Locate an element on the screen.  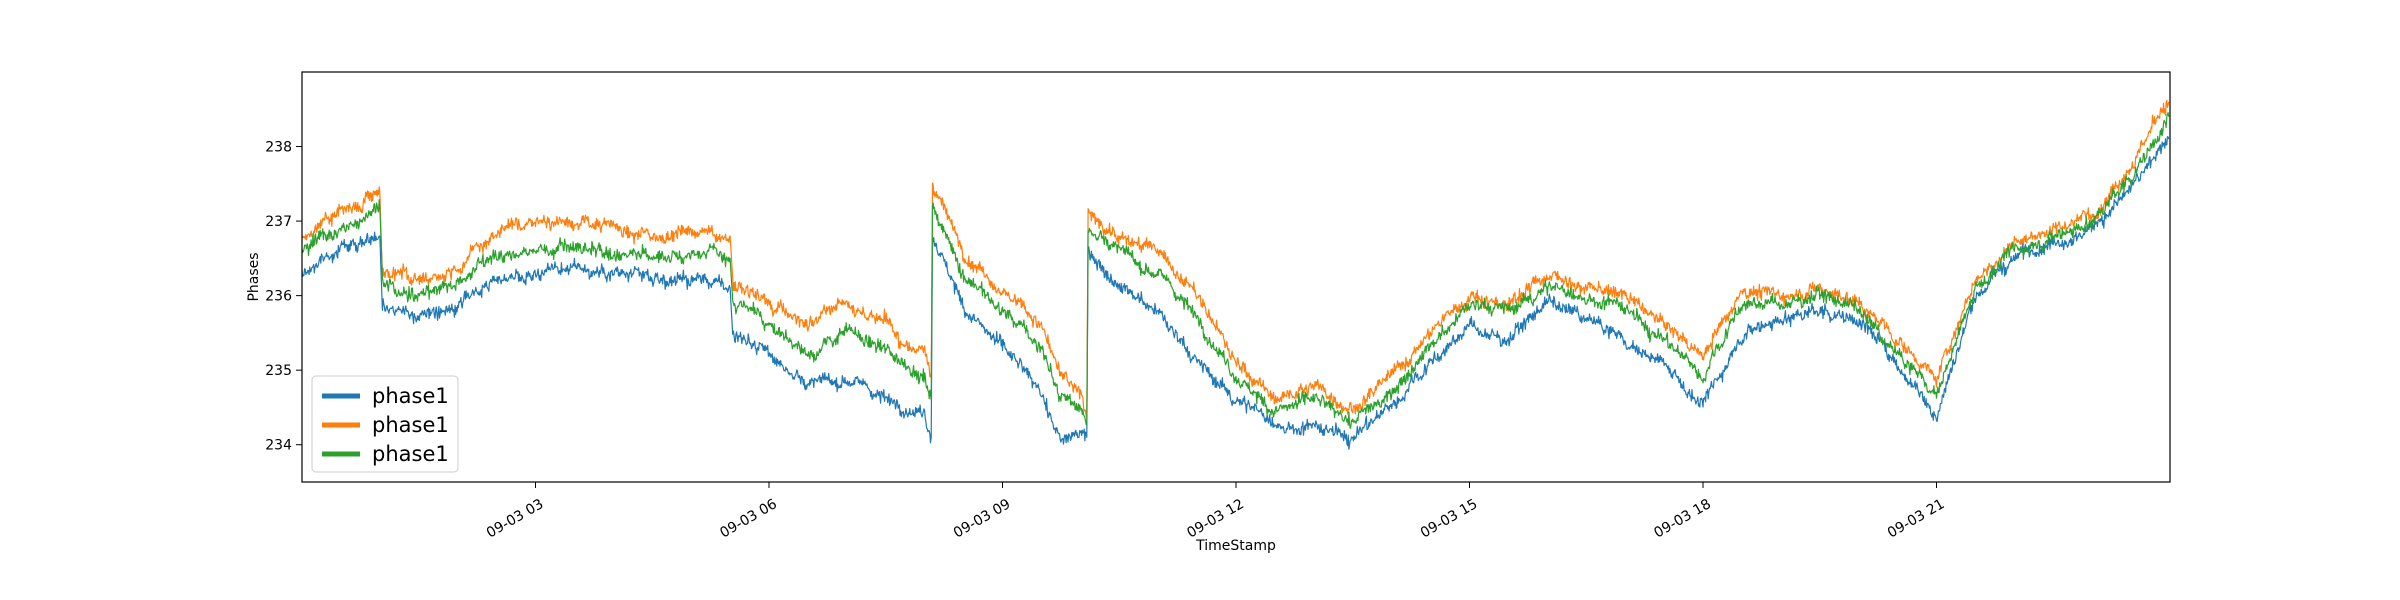
legend: phase1 phase1 phase1 is located at coordinates (385, 424).